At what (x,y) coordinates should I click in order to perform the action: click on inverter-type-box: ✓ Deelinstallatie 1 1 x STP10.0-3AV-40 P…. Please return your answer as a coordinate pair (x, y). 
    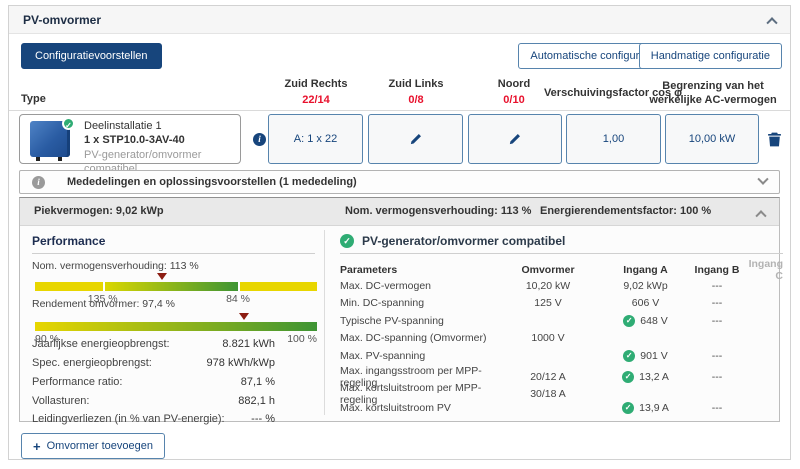
    Looking at the image, I should click on (130, 144).